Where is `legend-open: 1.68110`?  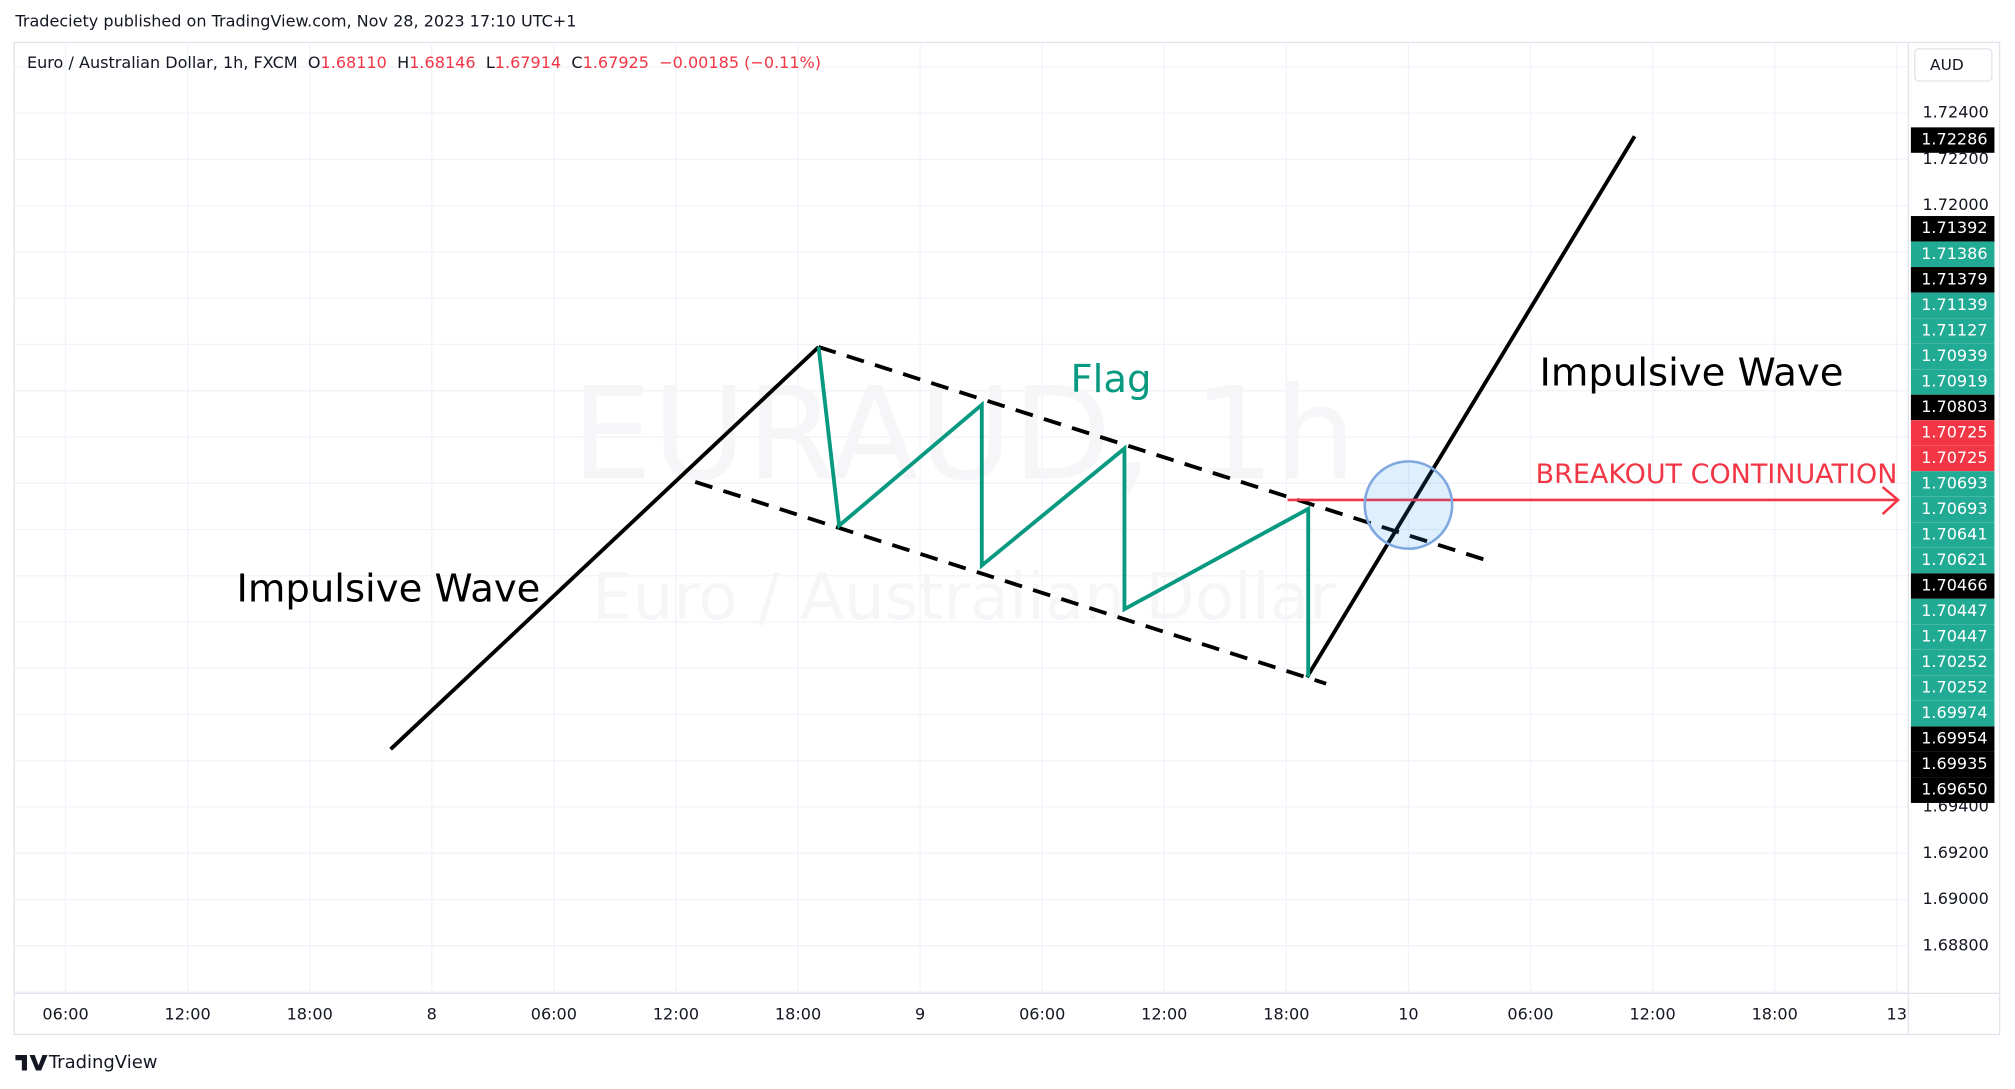
legend-open: 1.68110 is located at coordinates (354, 61).